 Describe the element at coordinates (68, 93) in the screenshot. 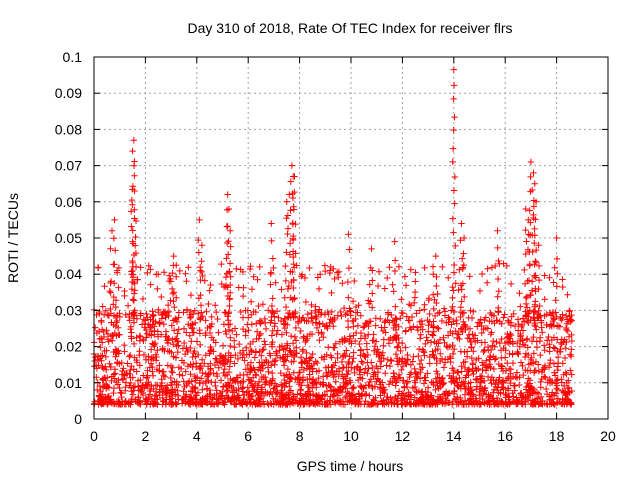

I see `y-tick-label: 0.09` at that location.